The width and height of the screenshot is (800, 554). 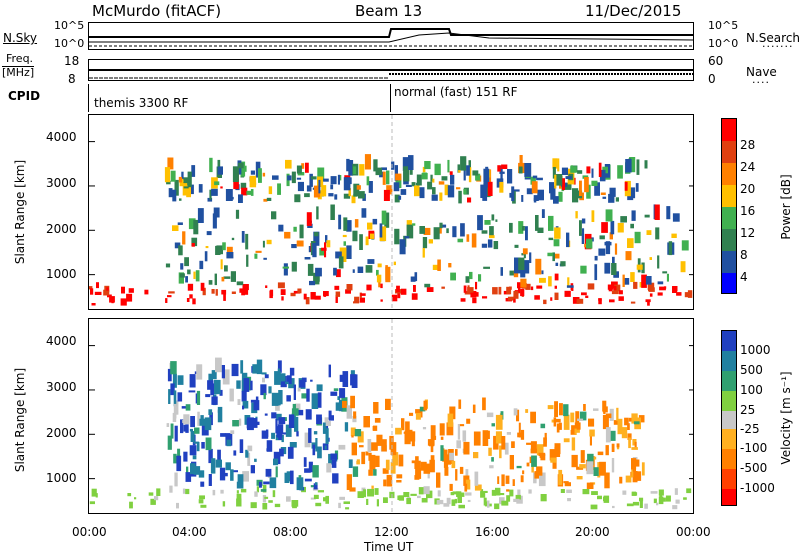 I want to click on power-cb-tick-8: 8, so click(x=744, y=255).